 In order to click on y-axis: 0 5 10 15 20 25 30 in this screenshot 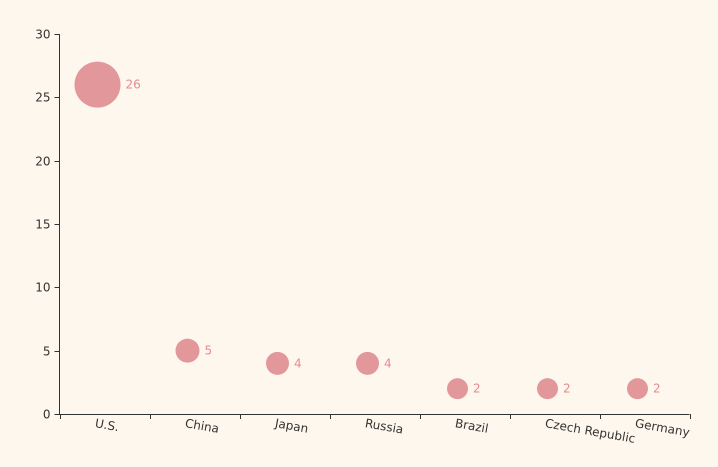, I will do `click(47, 225)`.